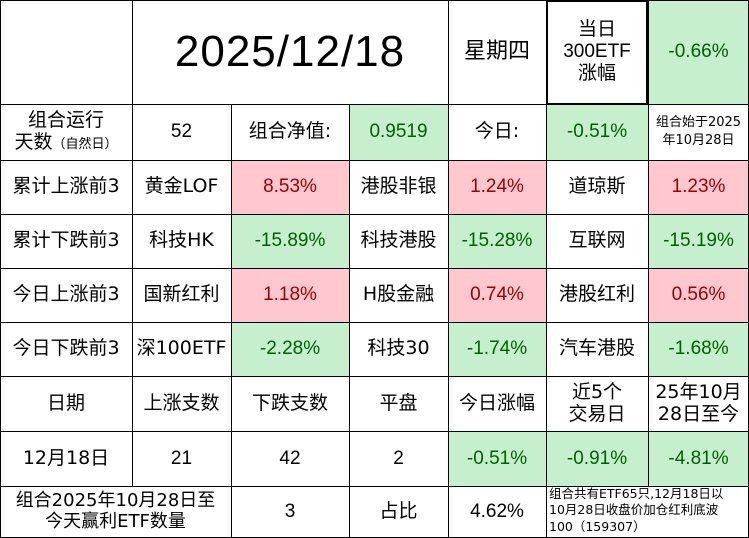  I want to click on stats-header-flat: 平盘, so click(398, 402).